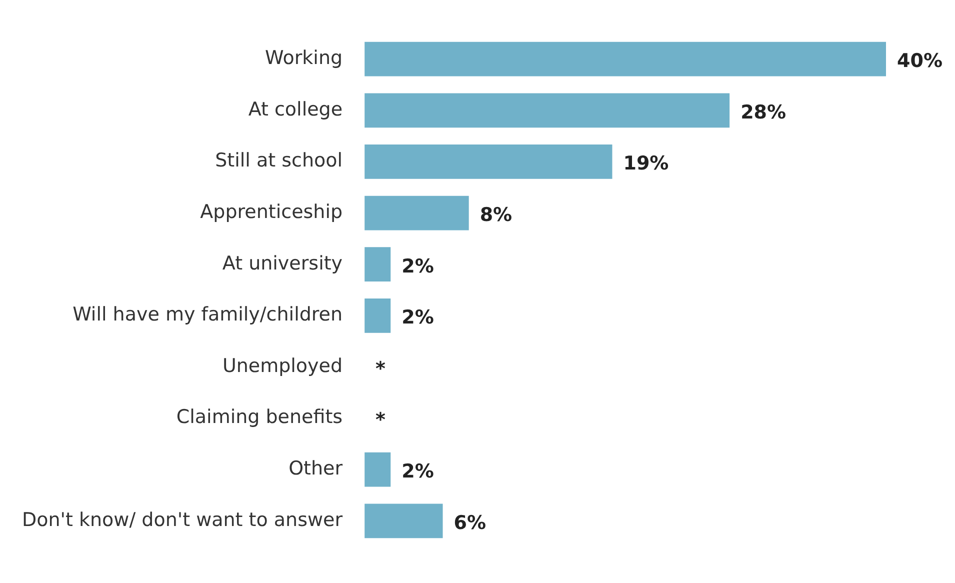 The height and width of the screenshot is (583, 955). What do you see at coordinates (259, 417) in the screenshot?
I see `y-tick-label: Claiming benefits` at bounding box center [259, 417].